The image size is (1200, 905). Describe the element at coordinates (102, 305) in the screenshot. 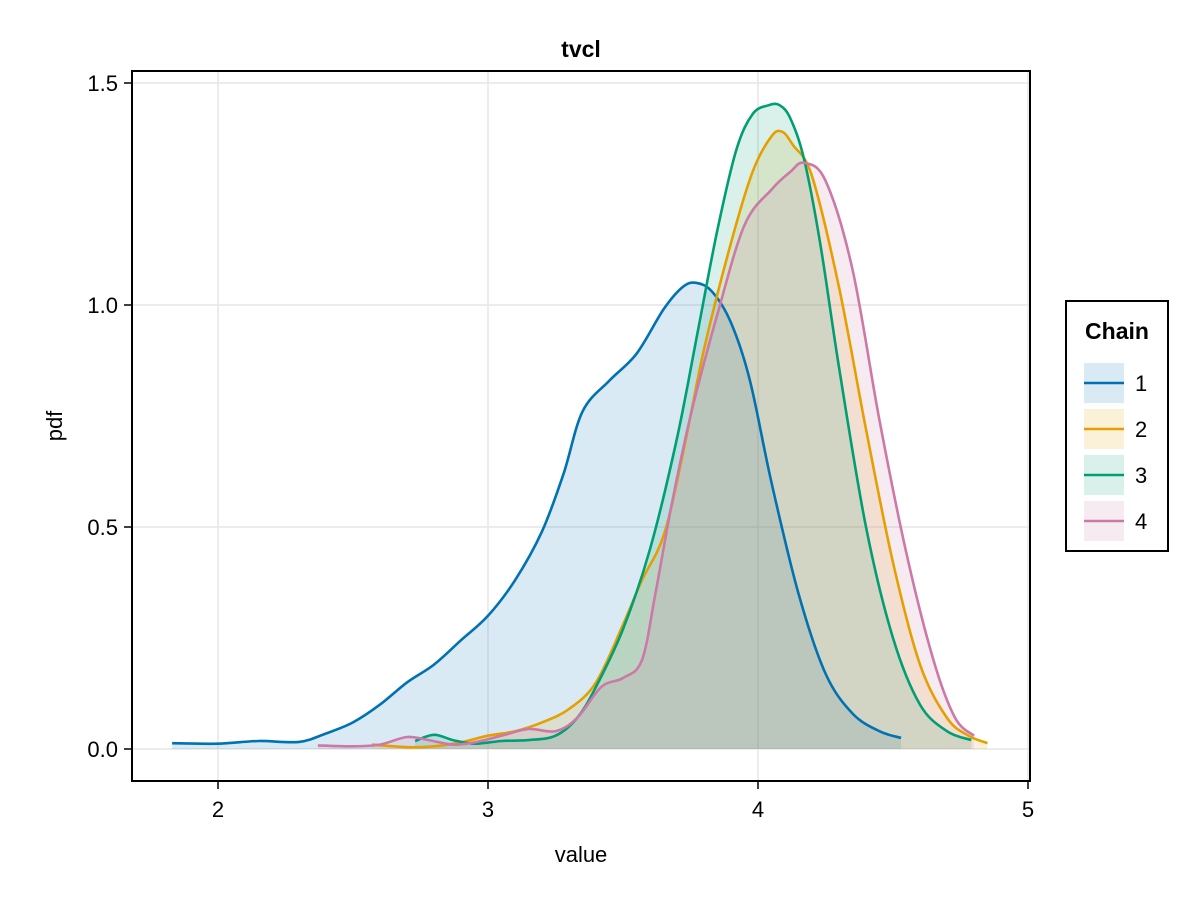

I see `y-tick-label: 1.0` at that location.